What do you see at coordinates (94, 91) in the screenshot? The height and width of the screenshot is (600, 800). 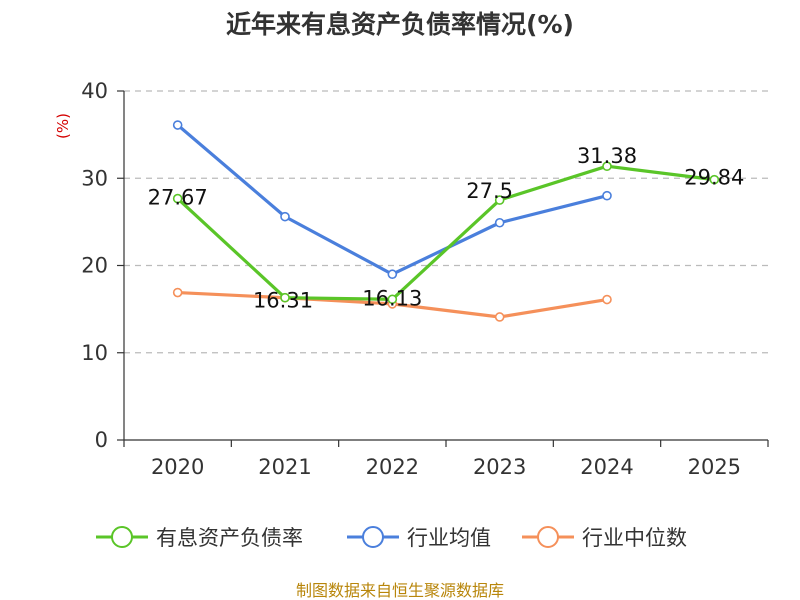 I see `y-tick-label: 40` at bounding box center [94, 91].